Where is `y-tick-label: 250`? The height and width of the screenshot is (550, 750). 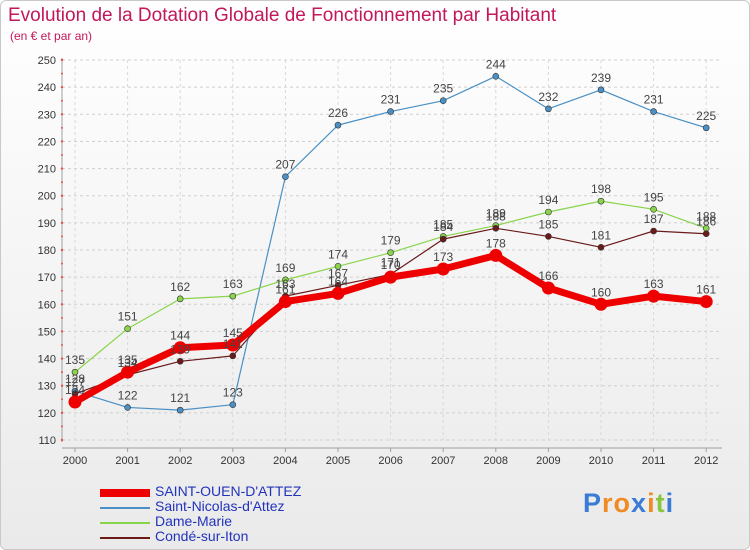 y-tick-label: 250 is located at coordinates (47, 61).